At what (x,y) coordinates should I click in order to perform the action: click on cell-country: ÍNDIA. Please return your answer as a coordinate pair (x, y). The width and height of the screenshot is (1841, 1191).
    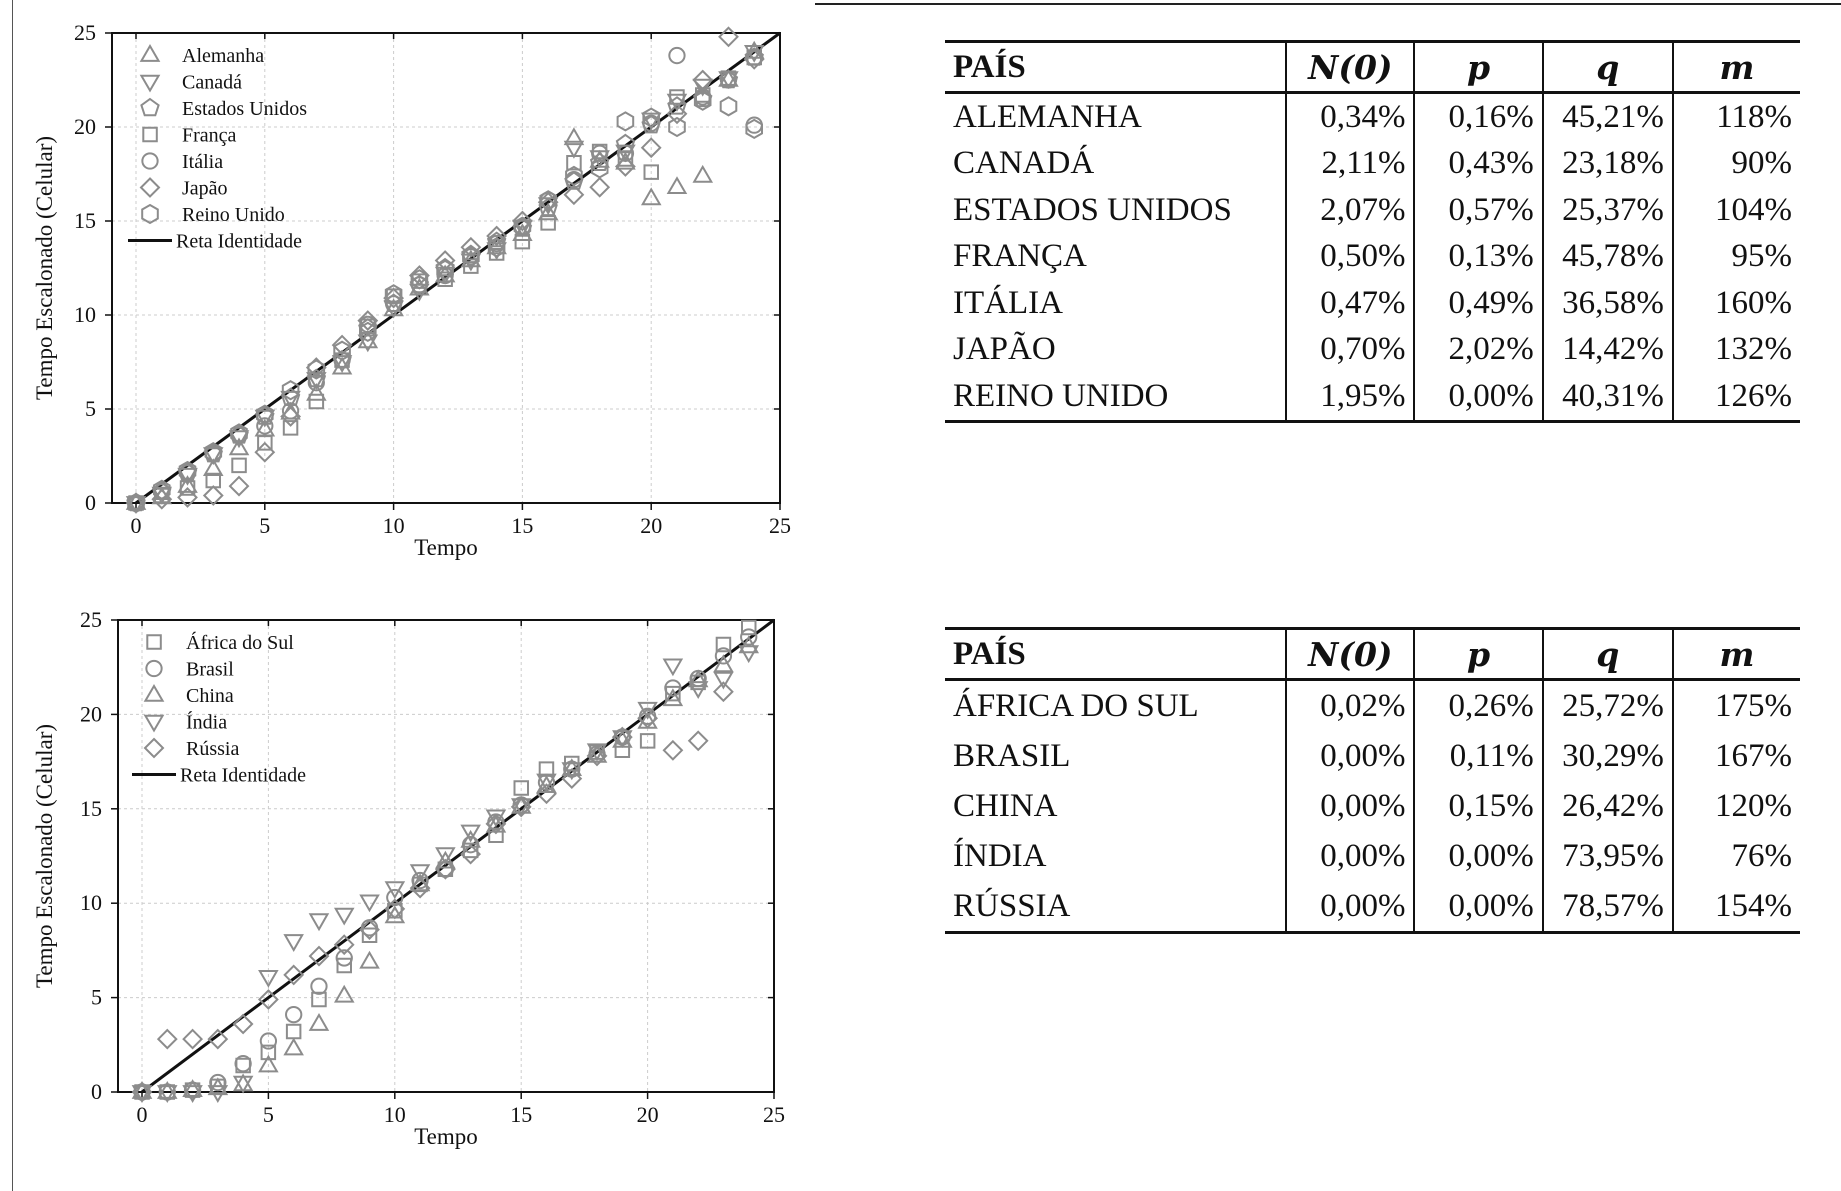
    Looking at the image, I should click on (1000, 855).